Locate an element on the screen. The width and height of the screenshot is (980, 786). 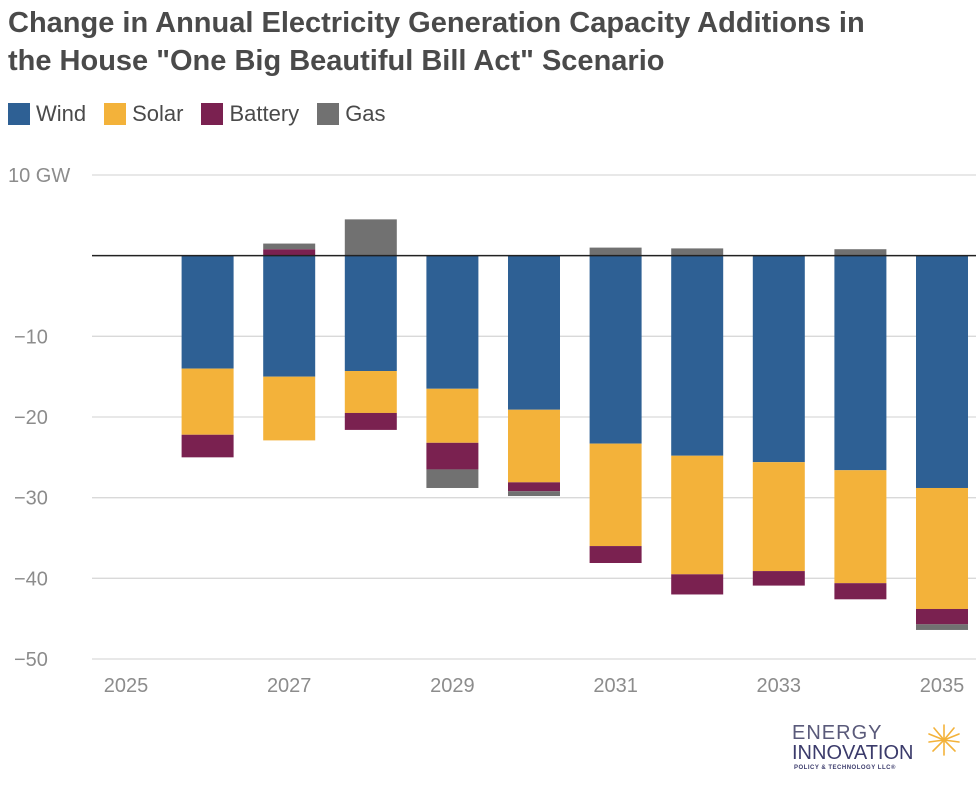
bar-solar-2034 is located at coordinates (860, 527).